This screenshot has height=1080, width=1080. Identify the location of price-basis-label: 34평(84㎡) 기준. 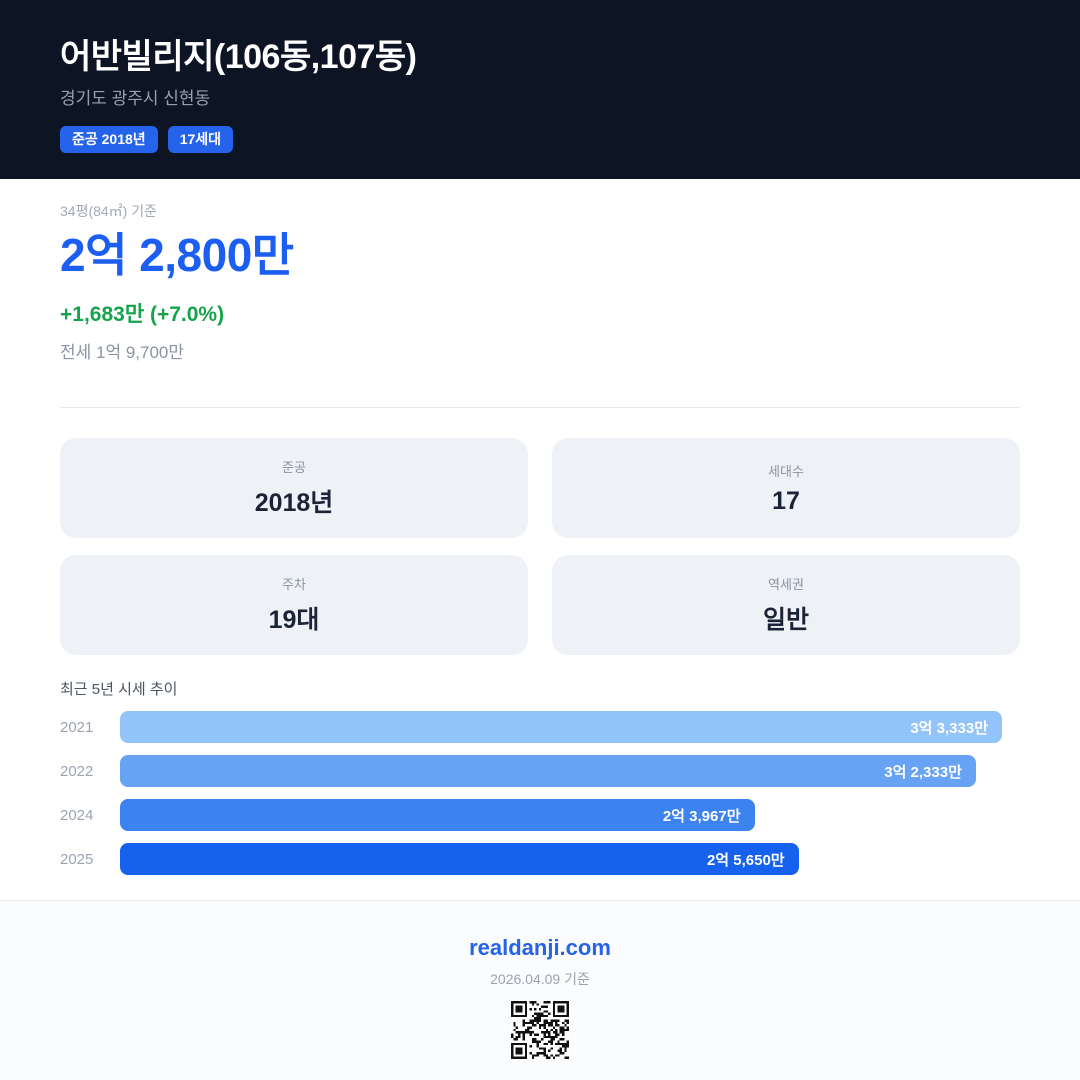
(108, 211).